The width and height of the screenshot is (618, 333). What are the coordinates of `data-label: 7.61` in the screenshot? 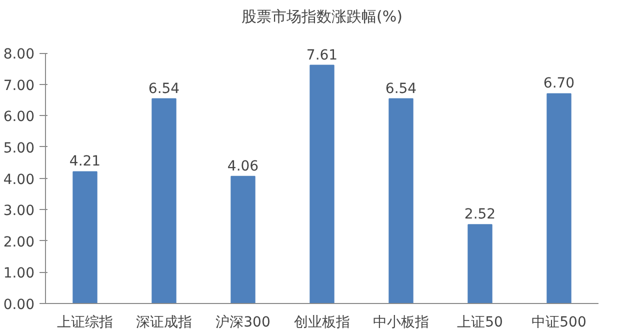 It's located at (322, 55).